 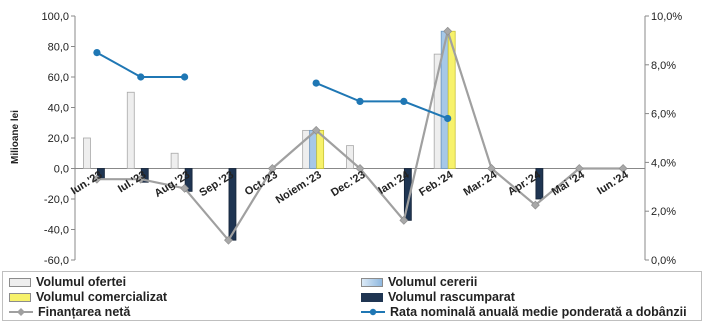 What do you see at coordinates (56, 261) in the screenshot?
I see `left-tick-label: -60,0` at bounding box center [56, 261].